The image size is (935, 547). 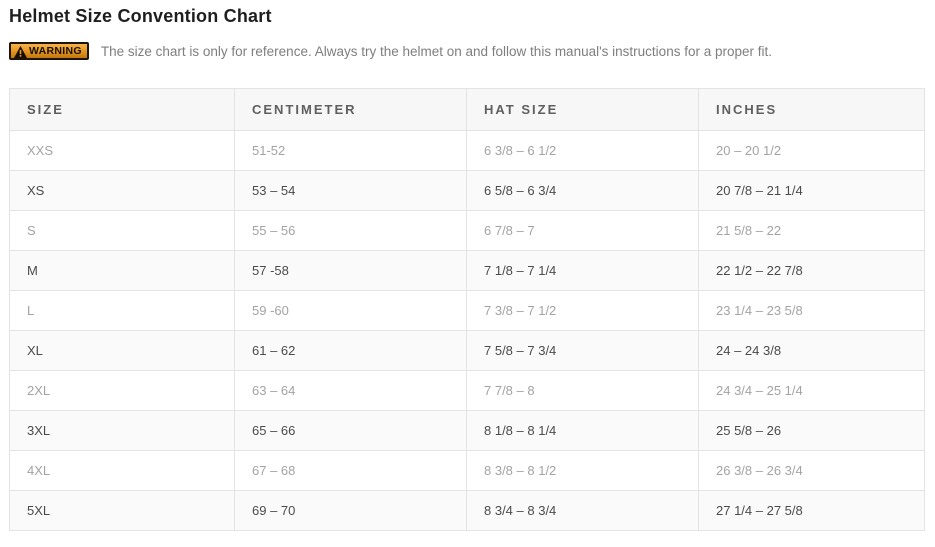 What do you see at coordinates (811, 470) in the screenshot?
I see `cell-inches: 26 3/8 – 26 3/4` at bounding box center [811, 470].